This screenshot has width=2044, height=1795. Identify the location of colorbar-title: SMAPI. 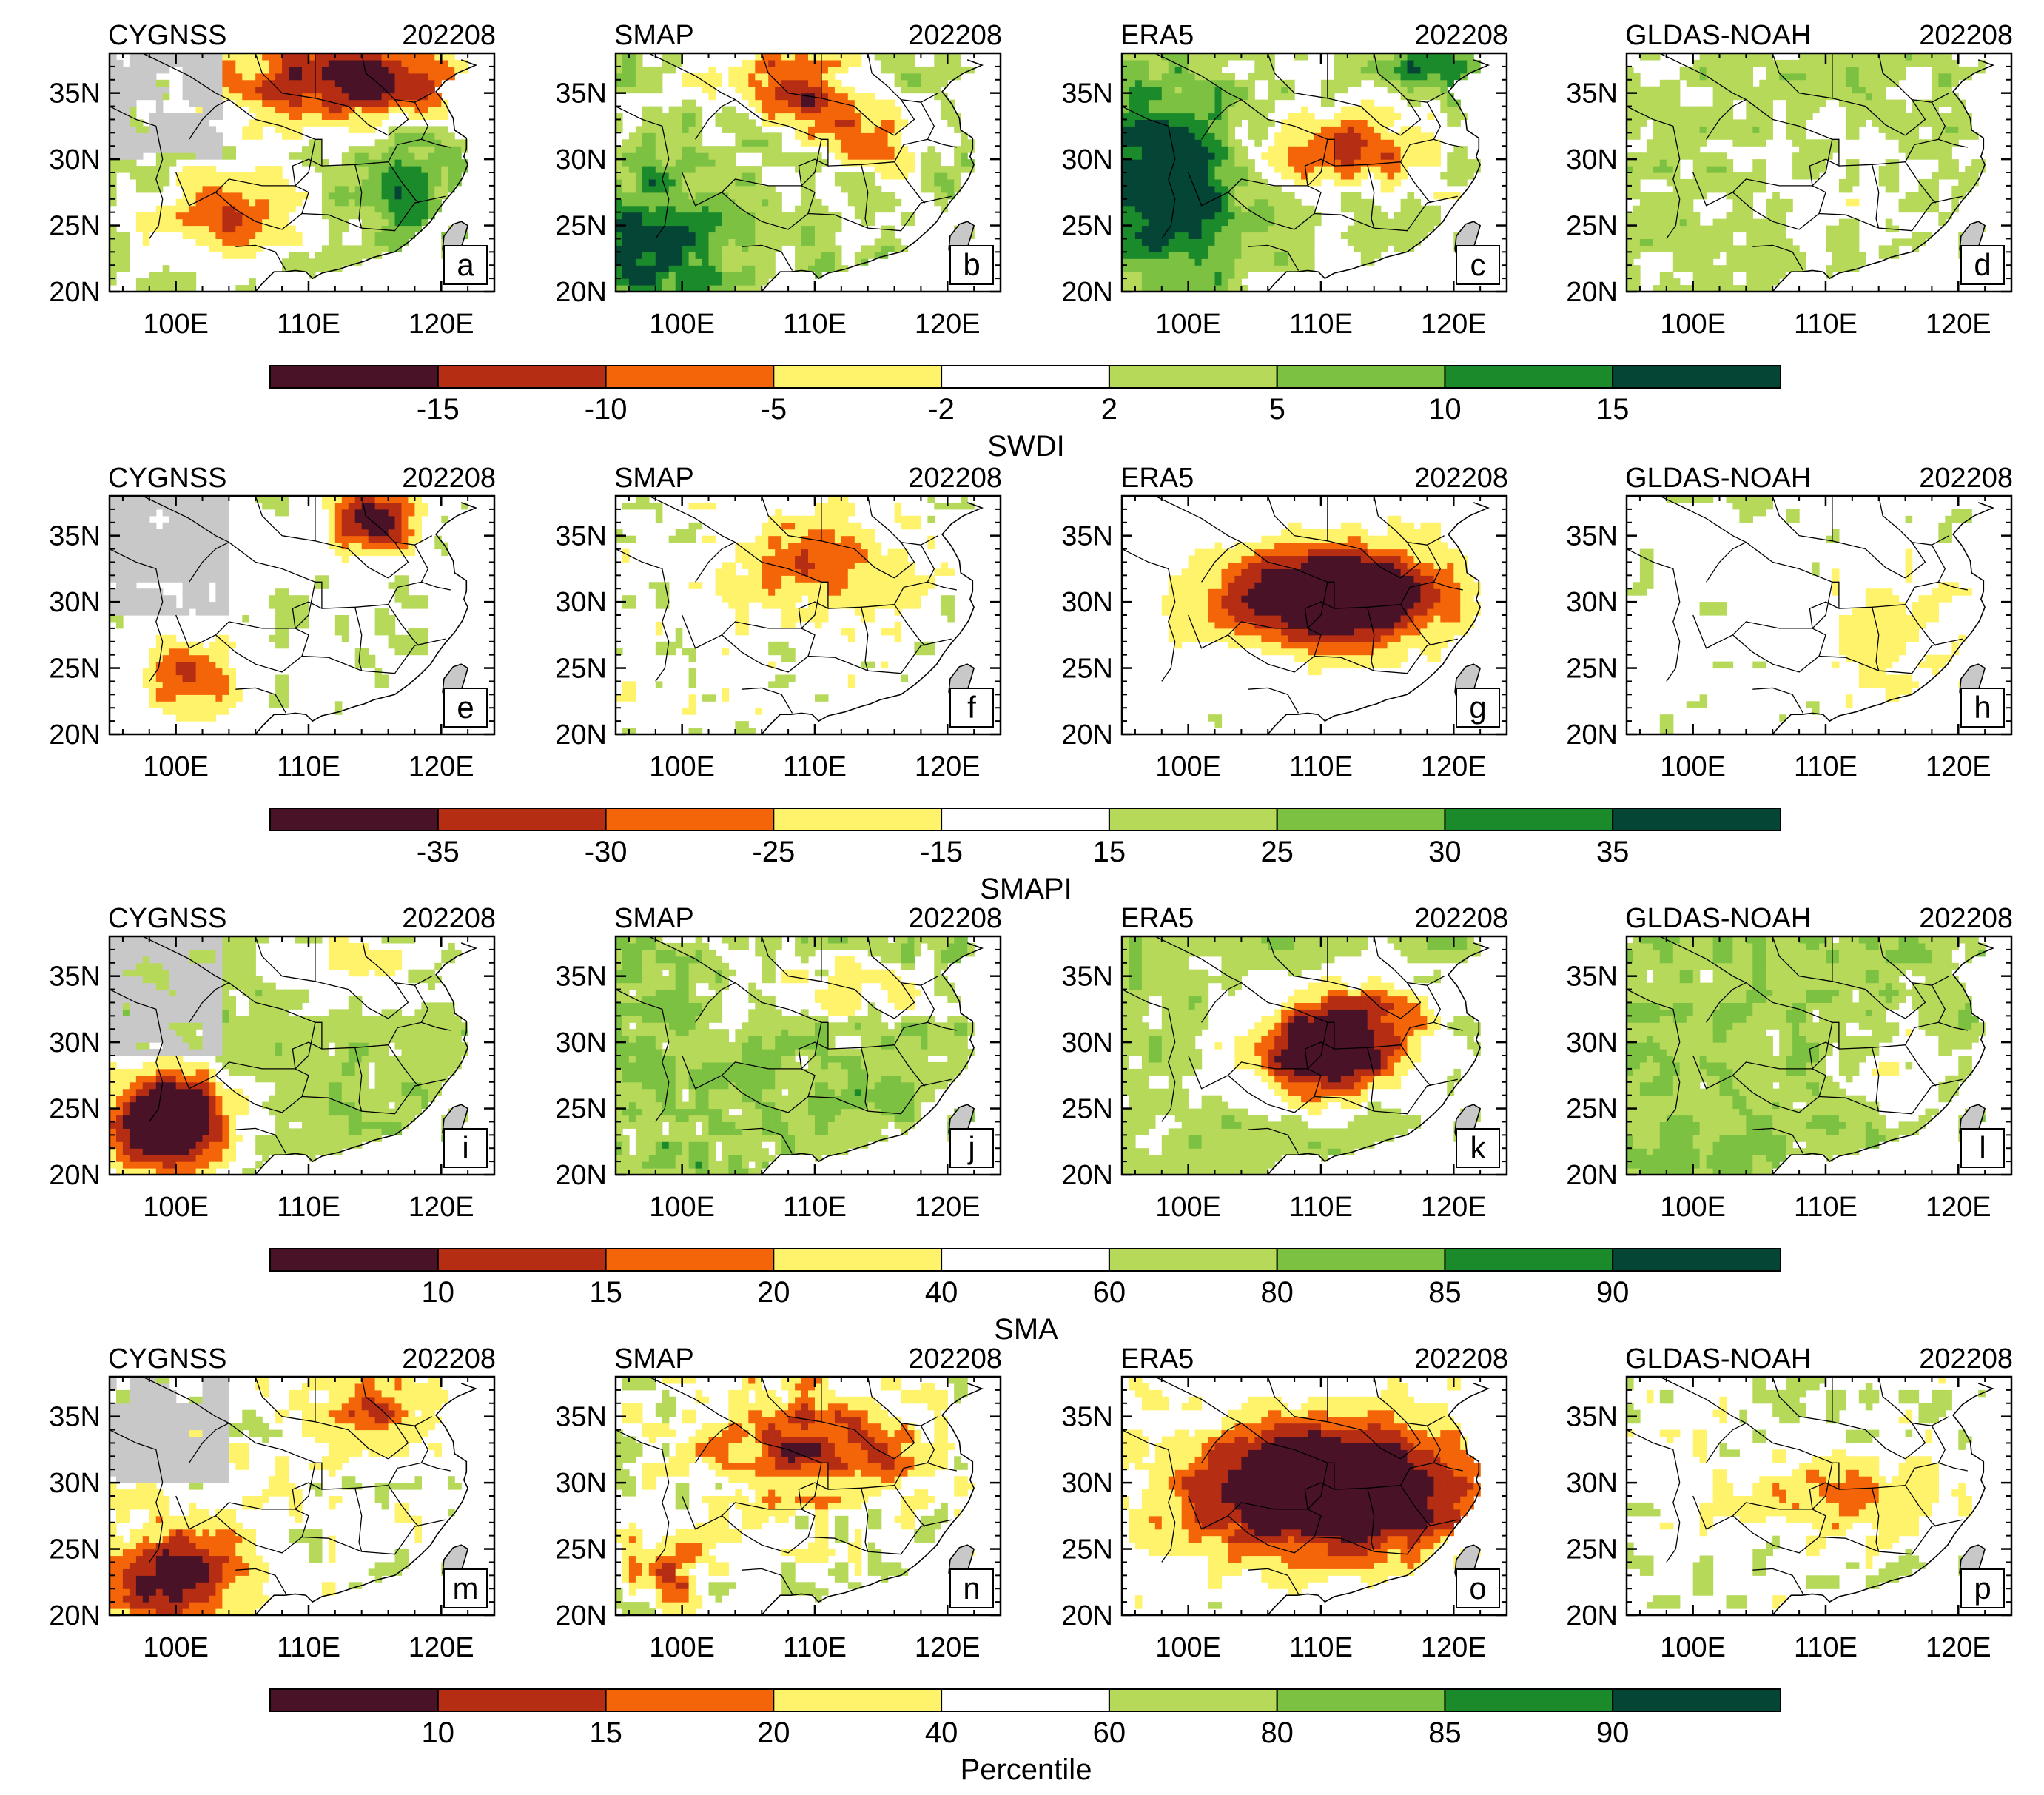
(1026, 889).